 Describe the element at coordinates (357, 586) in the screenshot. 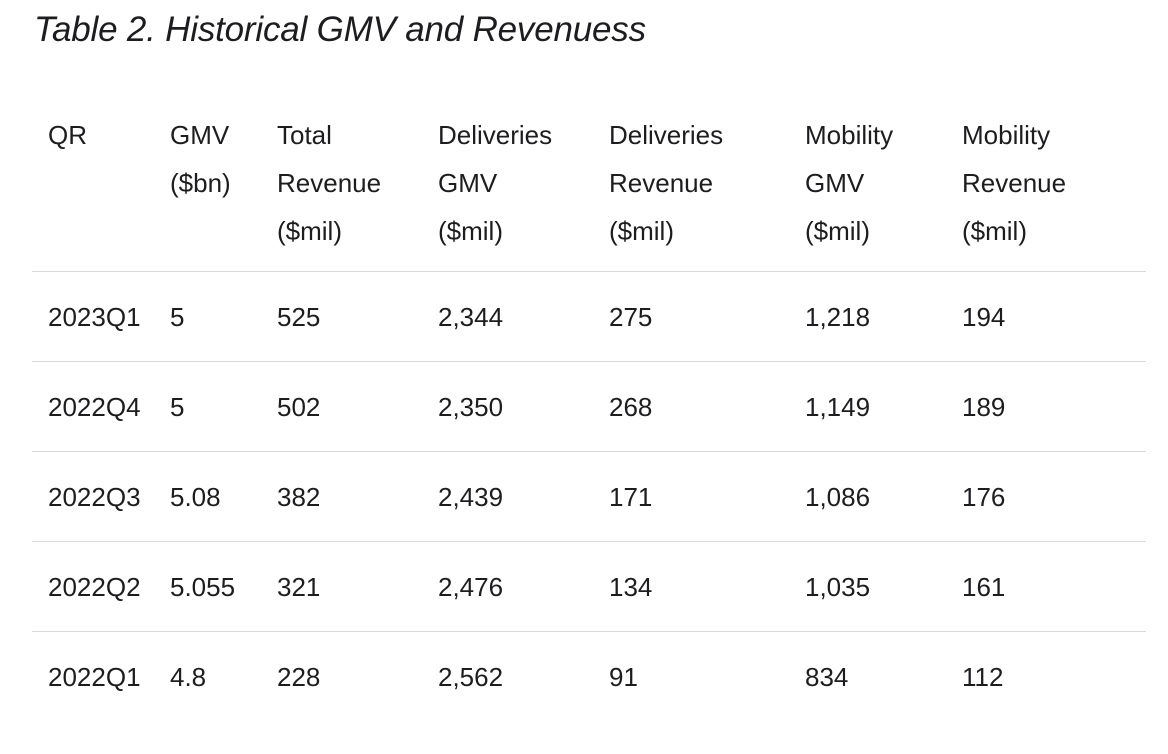

I see `cell-total-revenue: 321` at that location.